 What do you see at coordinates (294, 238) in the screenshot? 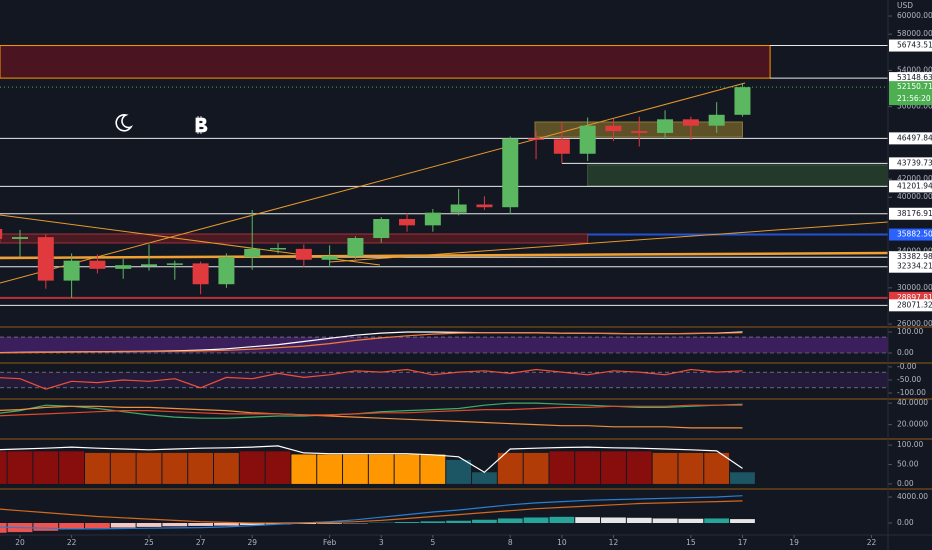
I see `zone` at bounding box center [294, 238].